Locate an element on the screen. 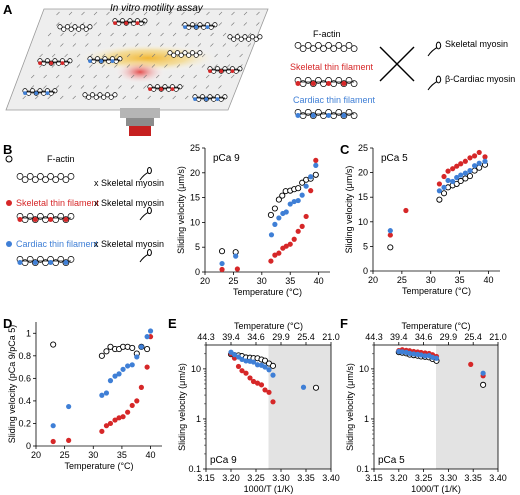  panel-label-f: F is located at coordinates (344, 323).